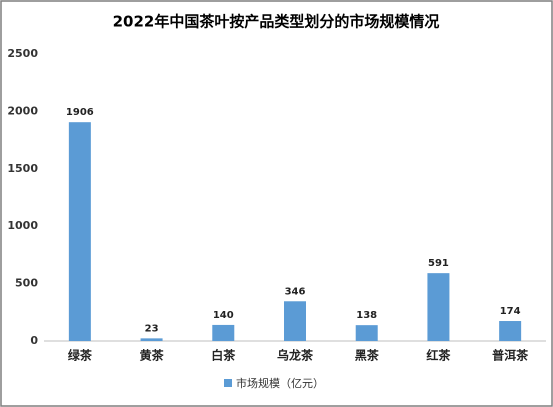 The width and height of the screenshot is (553, 407). What do you see at coordinates (367, 355) in the screenshot?
I see `x-tick-label: 黑茶` at bounding box center [367, 355].